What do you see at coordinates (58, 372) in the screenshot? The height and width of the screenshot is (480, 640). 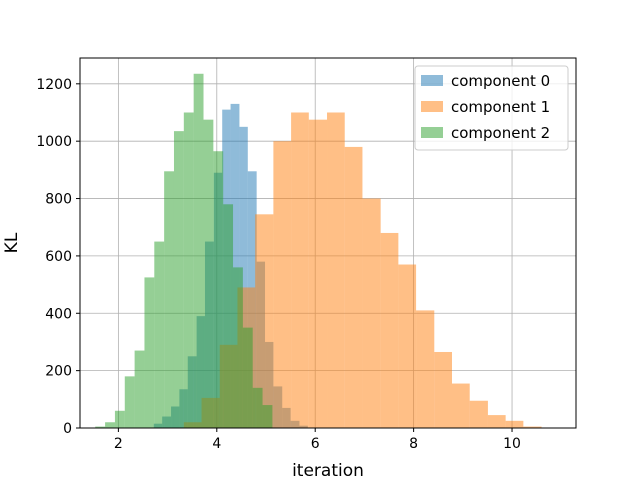 I see `y-tick-label-1: 200` at bounding box center [58, 372].